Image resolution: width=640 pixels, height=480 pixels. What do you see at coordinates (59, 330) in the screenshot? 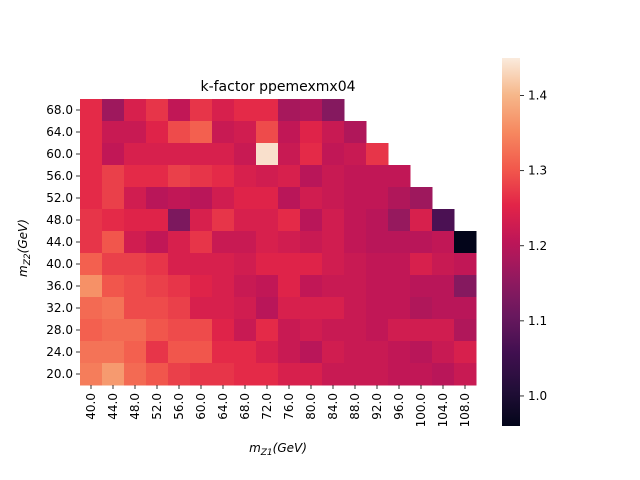
I see `y-tick-label: 28.0` at bounding box center [59, 330].